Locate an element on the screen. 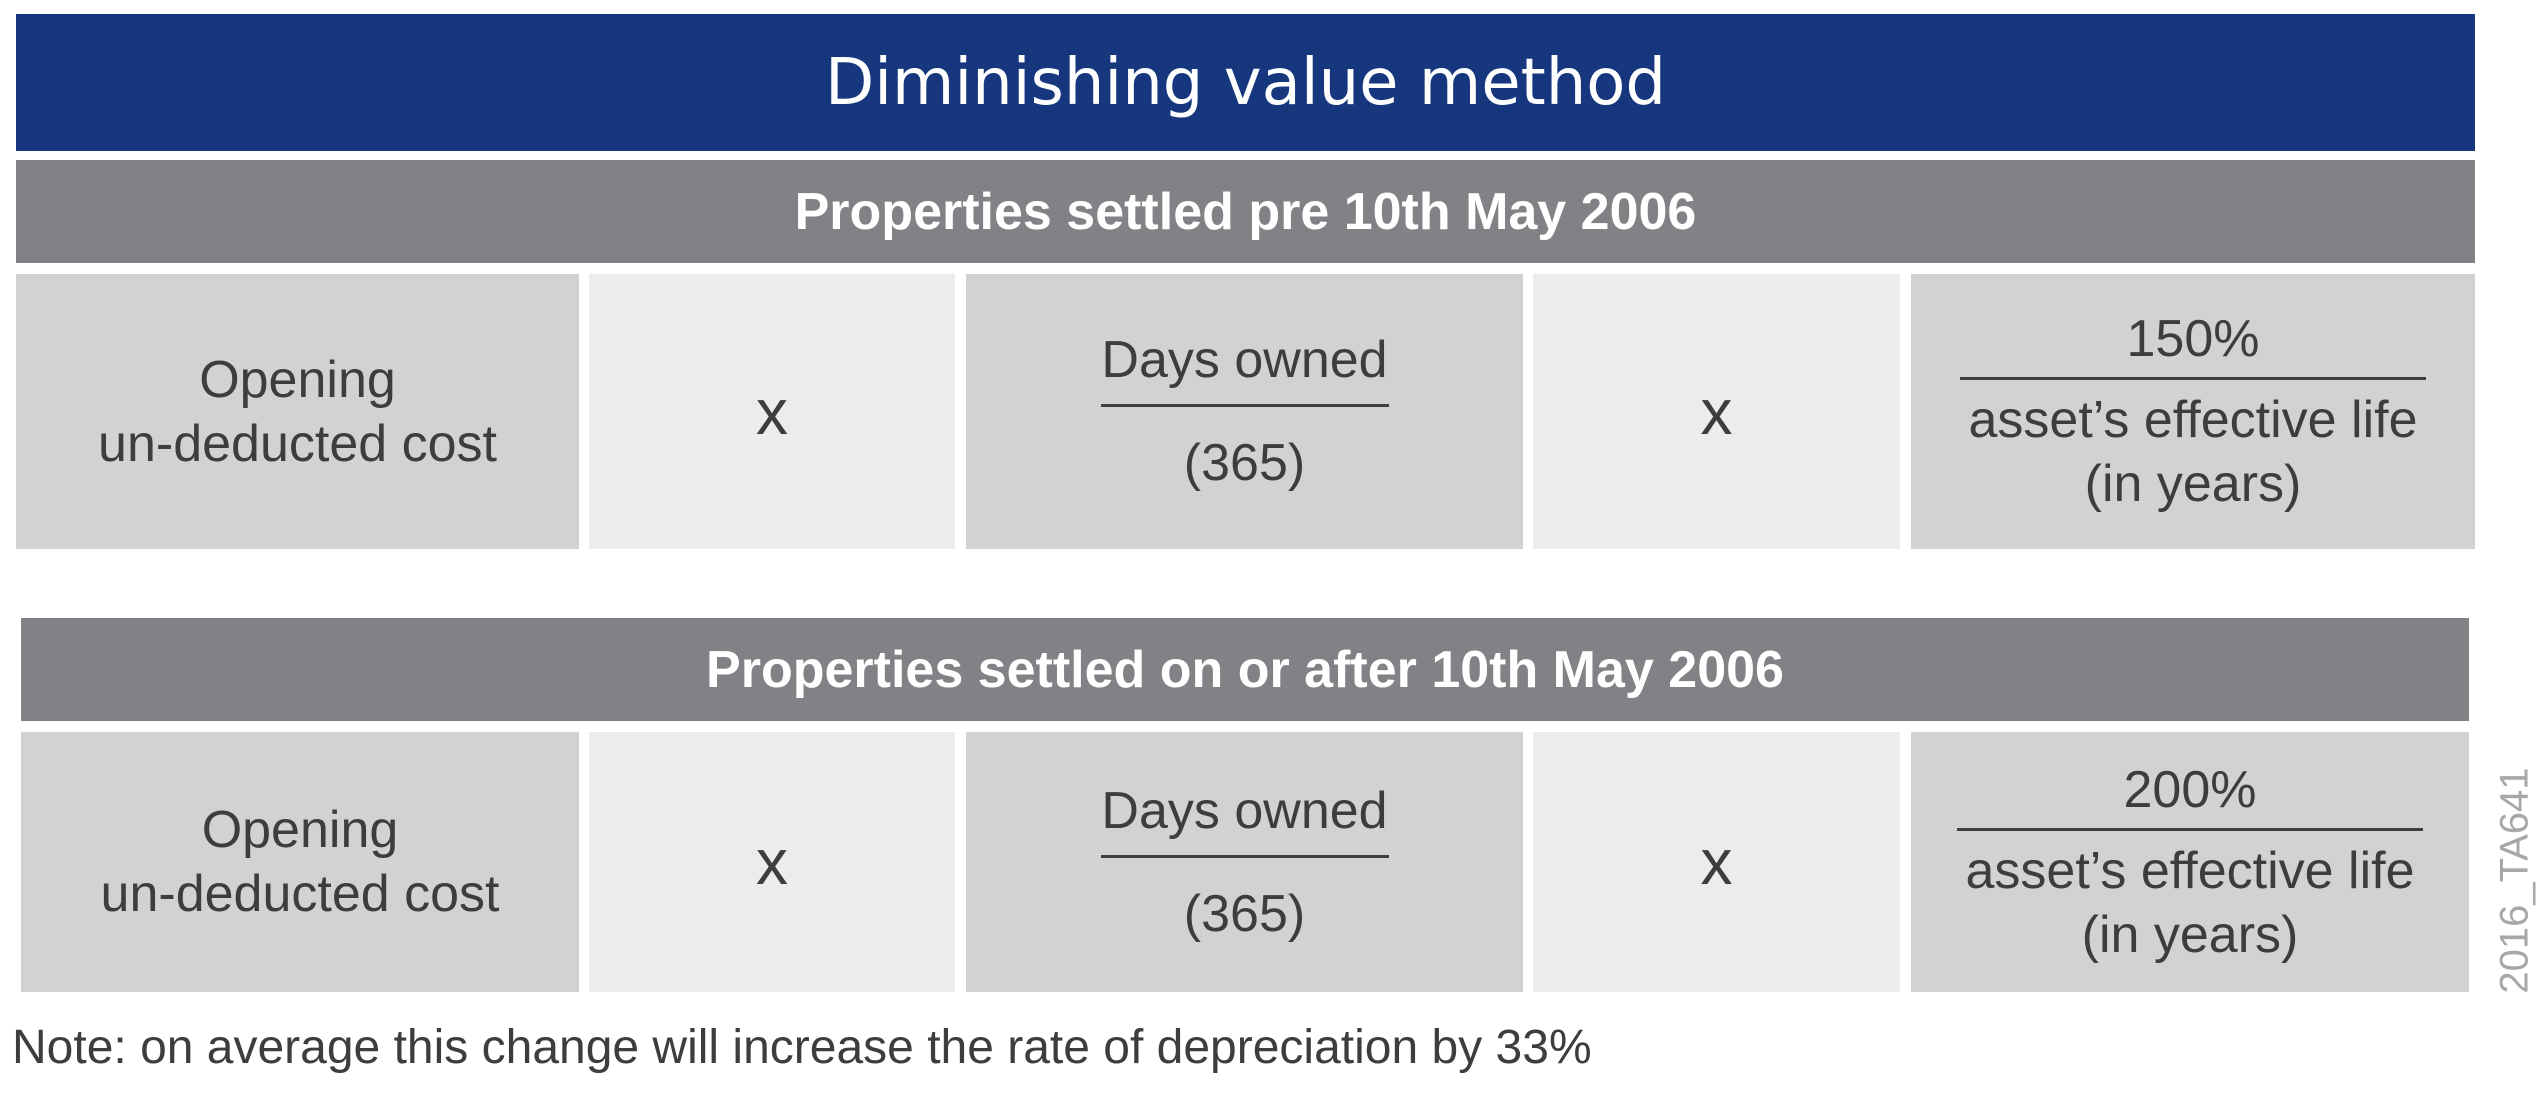 This screenshot has width=2539, height=1096. rate-numerator: 200% is located at coordinates (2190, 789).